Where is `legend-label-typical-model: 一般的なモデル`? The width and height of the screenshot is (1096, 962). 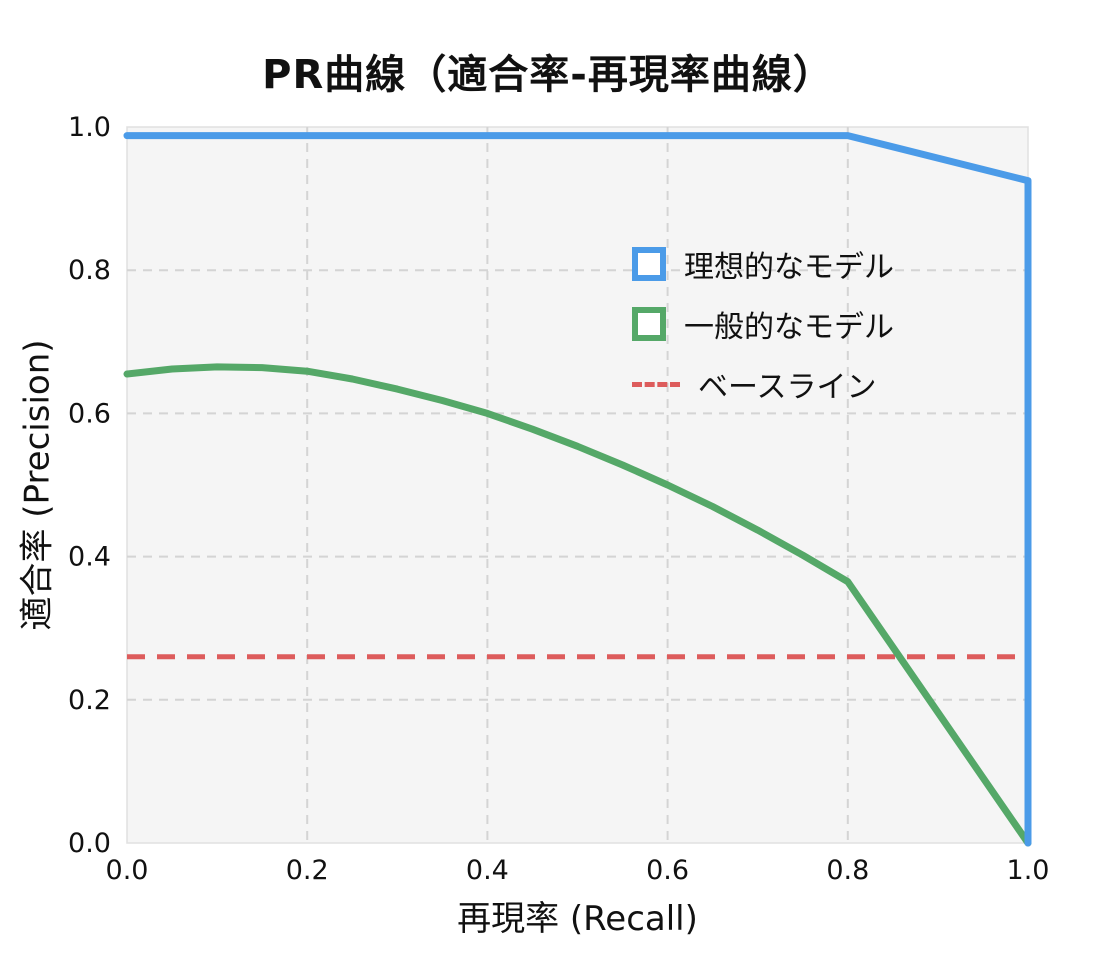 legend-label-typical-model: 一般的なモデル is located at coordinates (789, 327).